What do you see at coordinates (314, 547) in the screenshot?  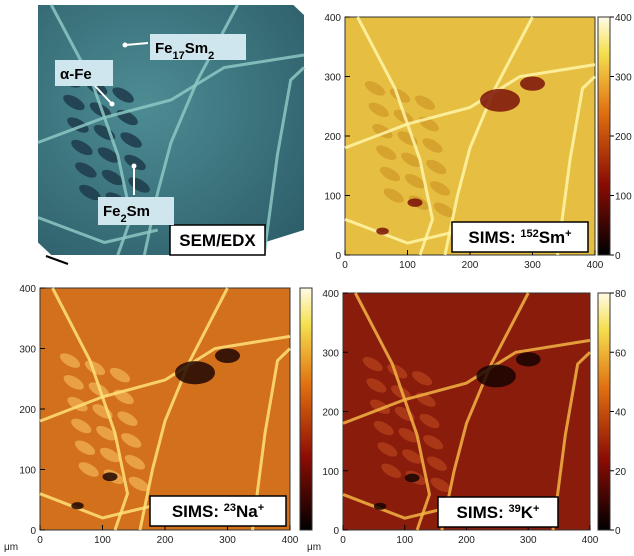 I see `x-unit: μm` at bounding box center [314, 547].